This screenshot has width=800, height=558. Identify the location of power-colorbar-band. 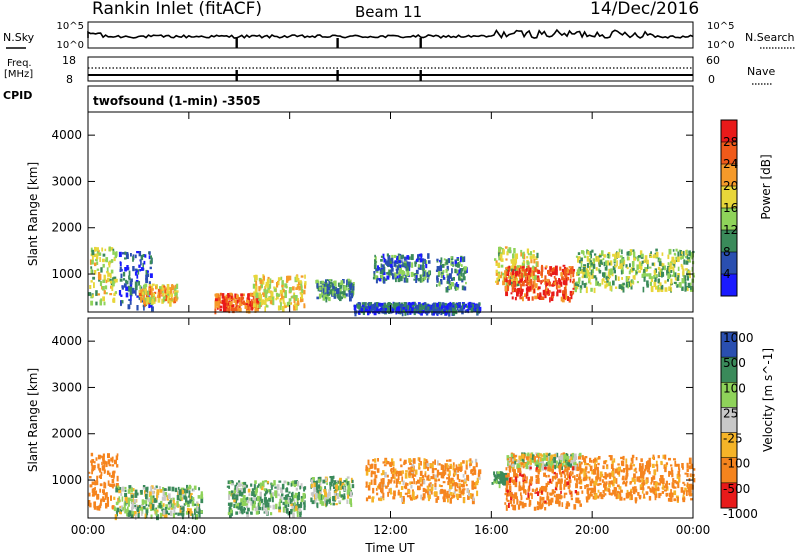
(729, 263).